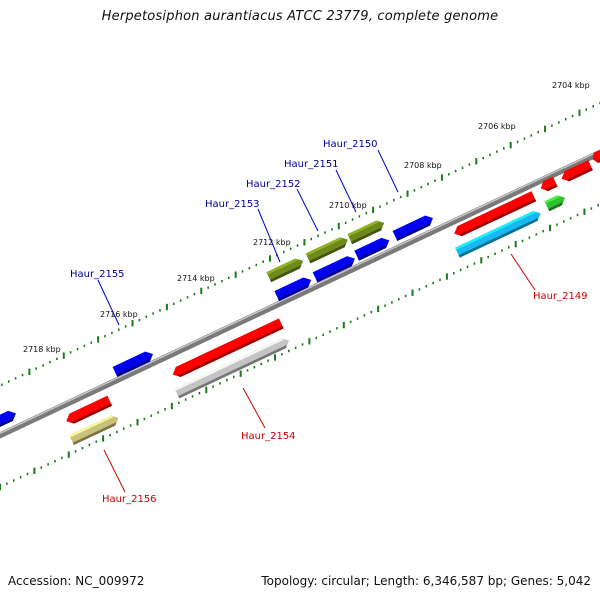 This screenshot has width=600, height=600. Describe the element at coordinates (560, 296) in the screenshot. I see `gene-label-haur-2149: Haur_2149` at that location.